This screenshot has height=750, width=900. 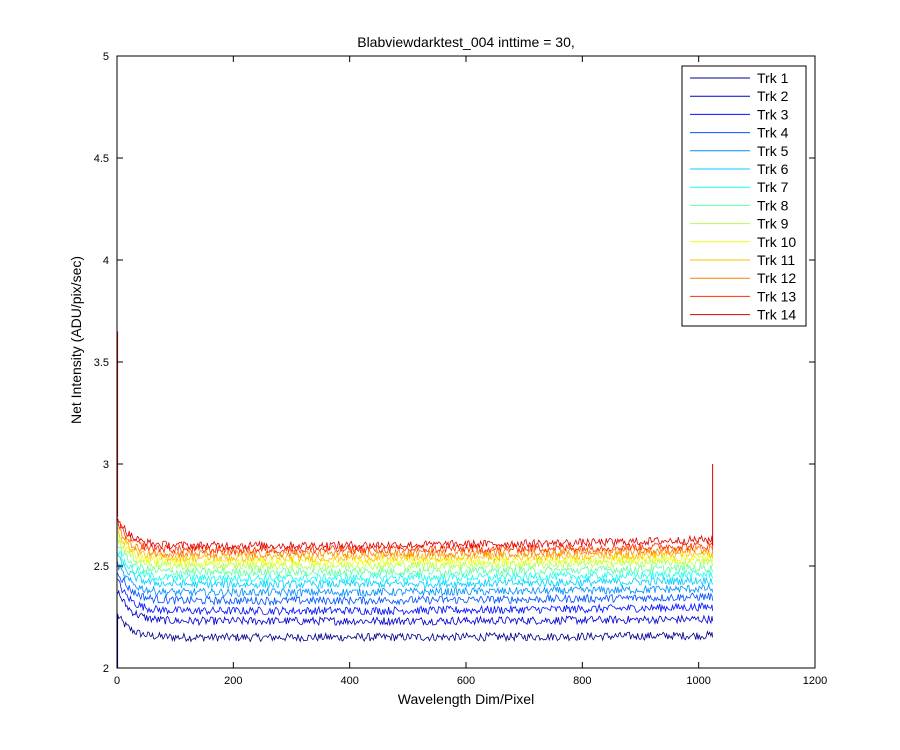 I want to click on y-tick-label: 2.5, so click(x=101, y=567).